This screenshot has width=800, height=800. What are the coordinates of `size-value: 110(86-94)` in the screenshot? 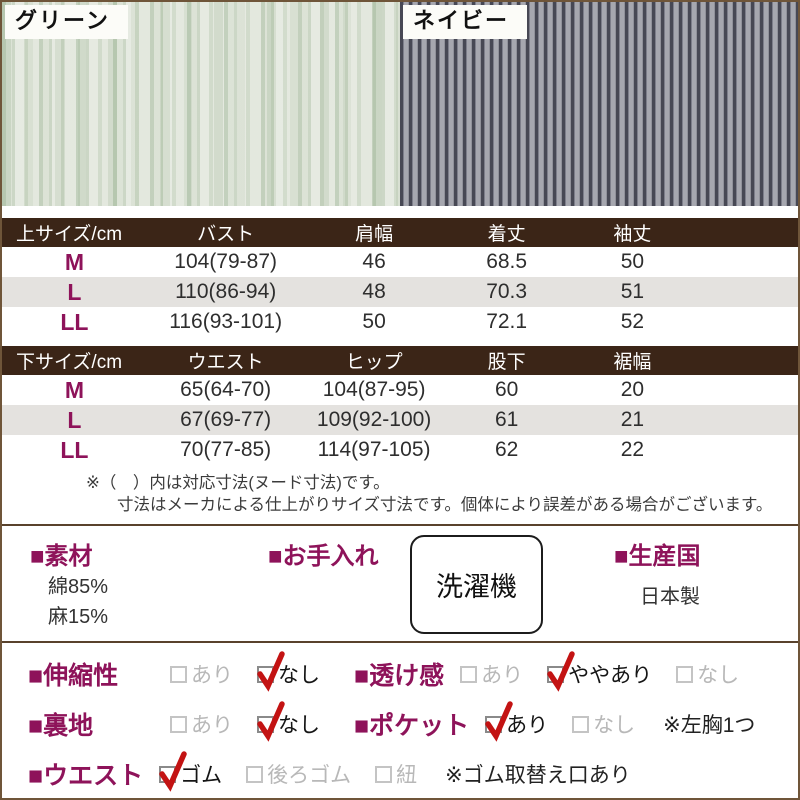 It's located at (226, 291).